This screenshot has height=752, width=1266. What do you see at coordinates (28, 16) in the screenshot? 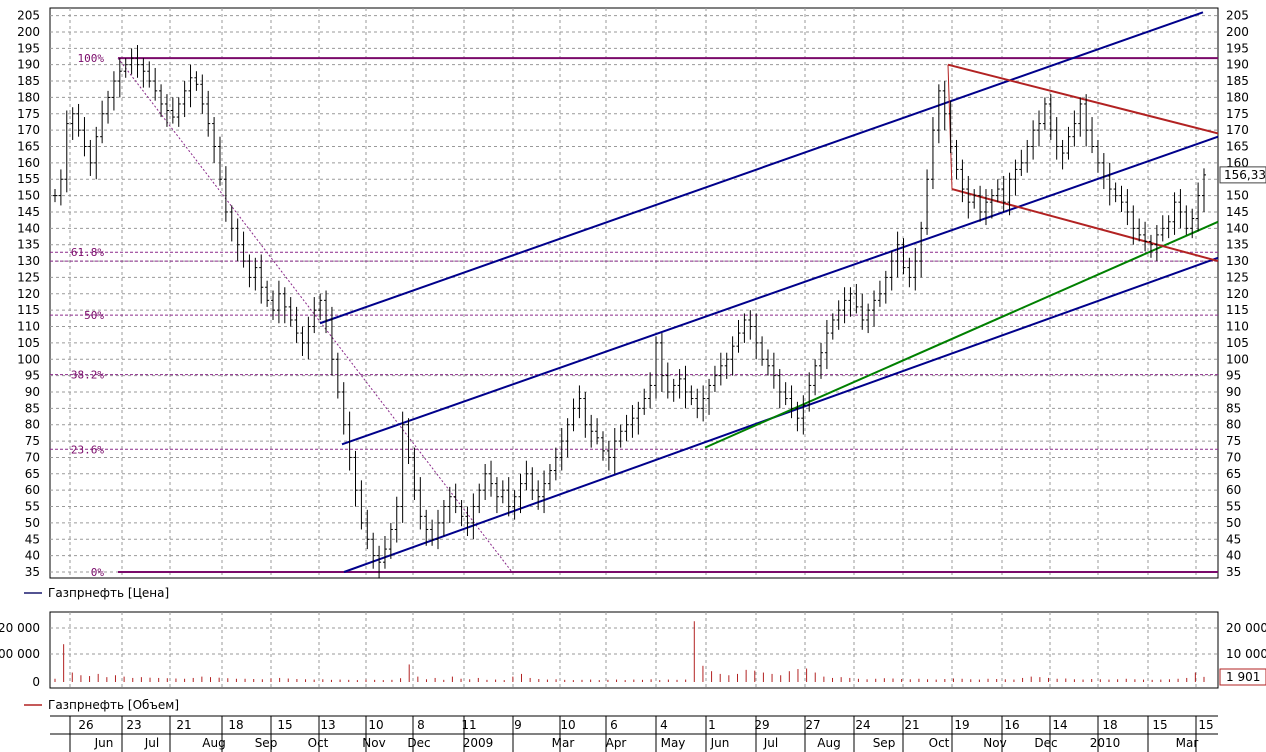
I see `price-tick-left: 205` at bounding box center [28, 16].